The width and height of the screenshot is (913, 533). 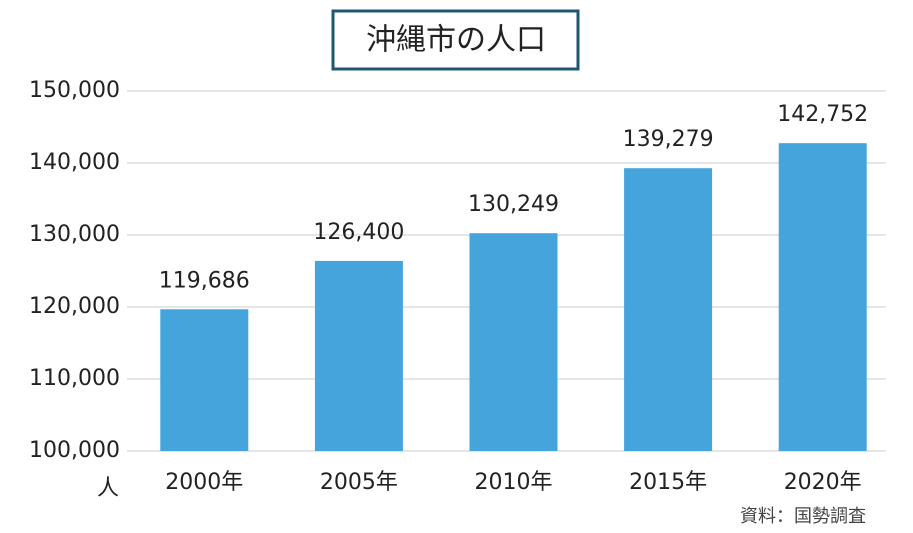 What do you see at coordinates (668, 139) in the screenshot?
I see `value-label: 139,279` at bounding box center [668, 139].